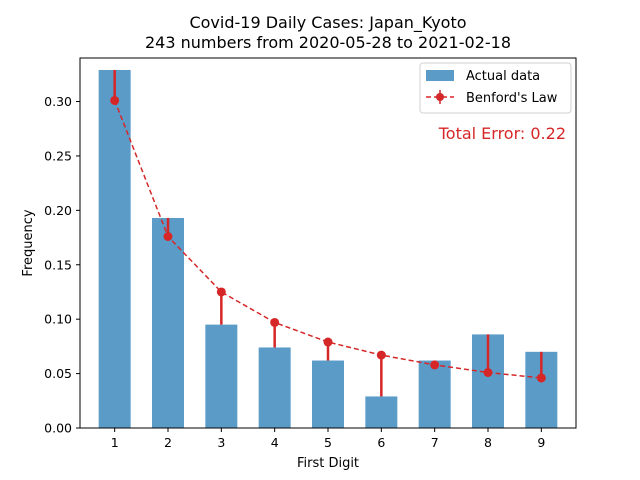 This screenshot has width=640, height=480. I want to click on x-axis-label: First Digit, so click(328, 463).